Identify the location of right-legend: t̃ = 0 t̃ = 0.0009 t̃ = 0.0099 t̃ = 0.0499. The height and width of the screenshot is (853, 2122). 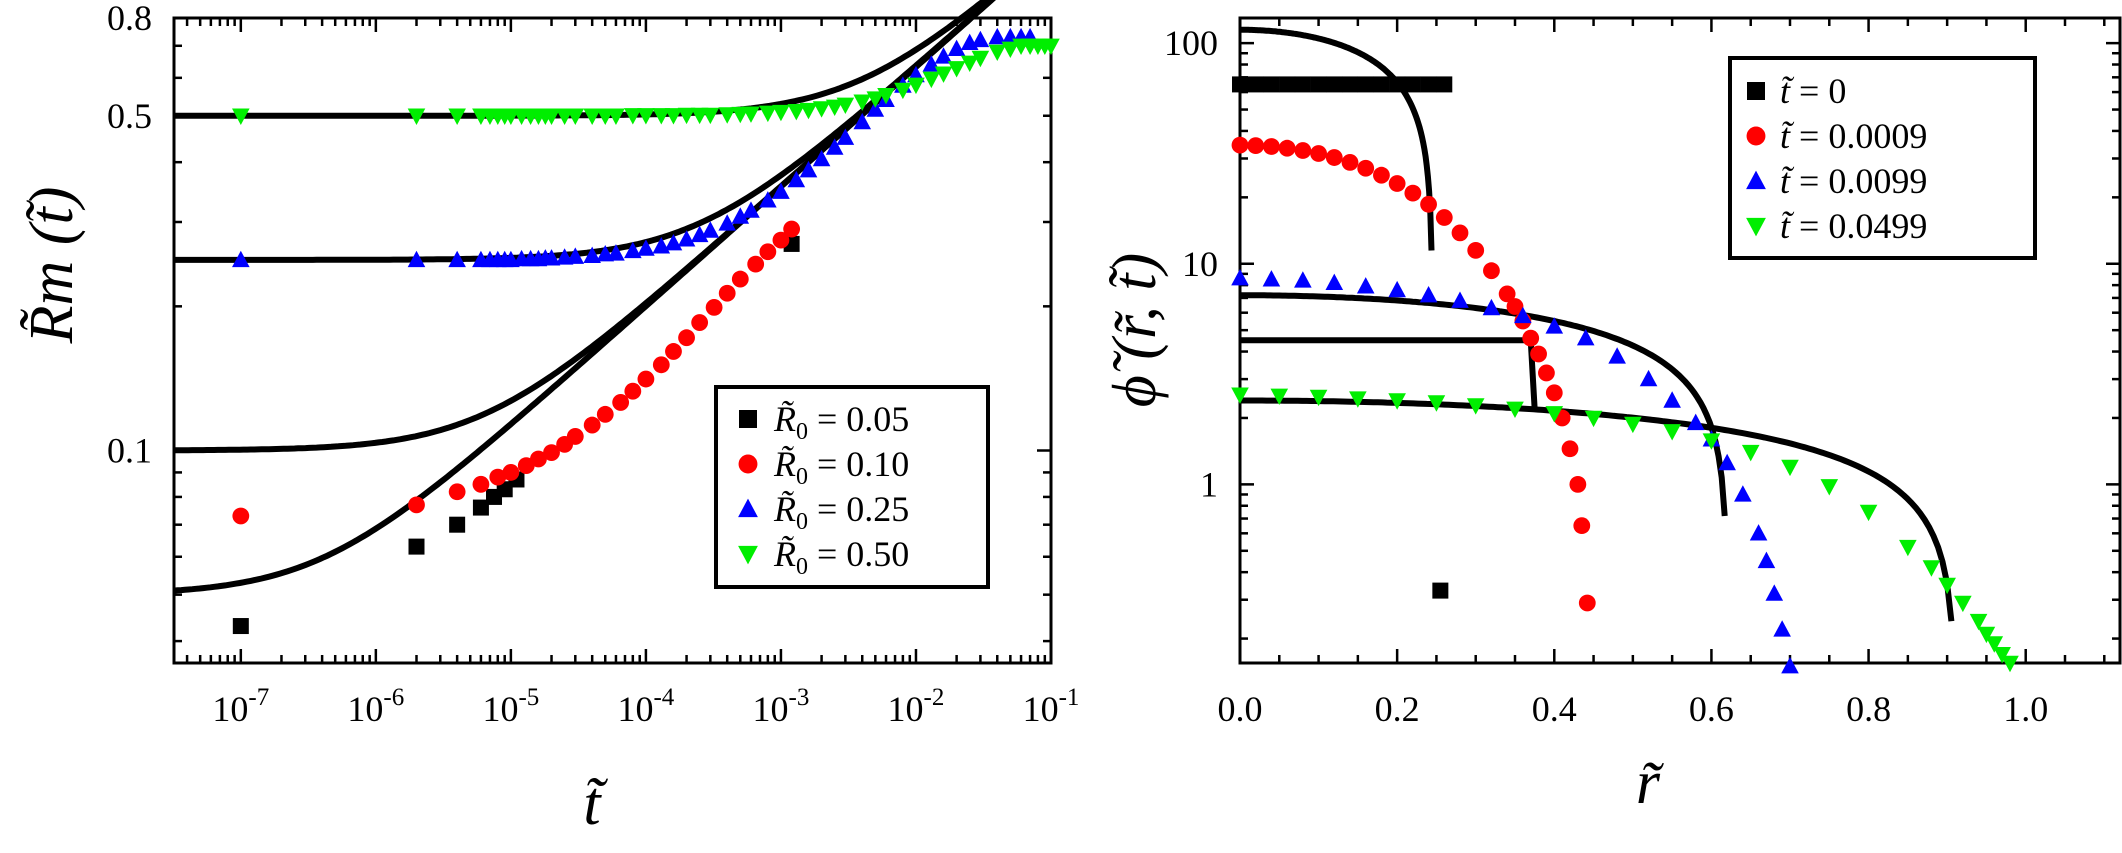
(1882, 158).